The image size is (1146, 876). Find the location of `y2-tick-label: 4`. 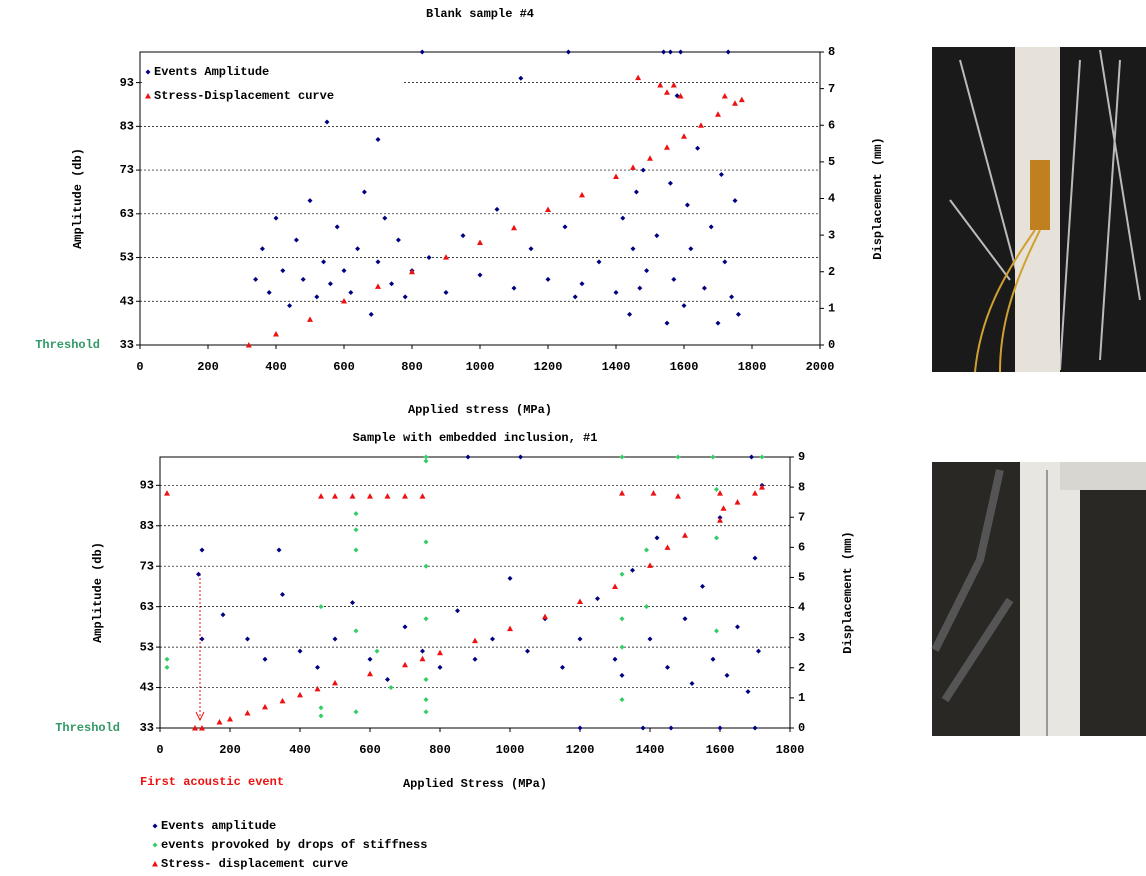

y2-tick-label: 4 is located at coordinates (831, 199).